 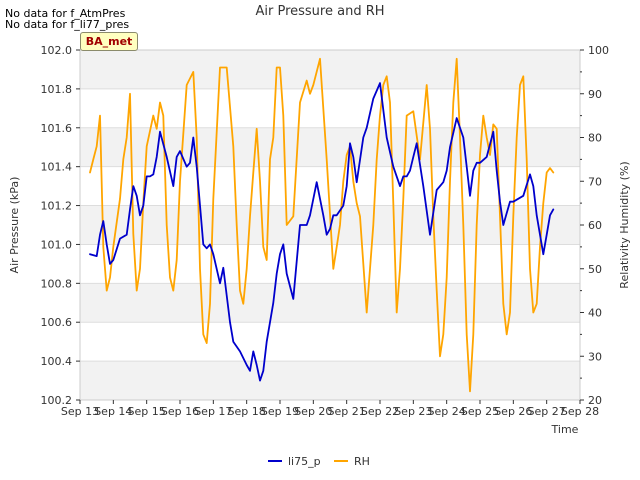 I want to click on legend: li75_p RH, so click(x=319, y=461).